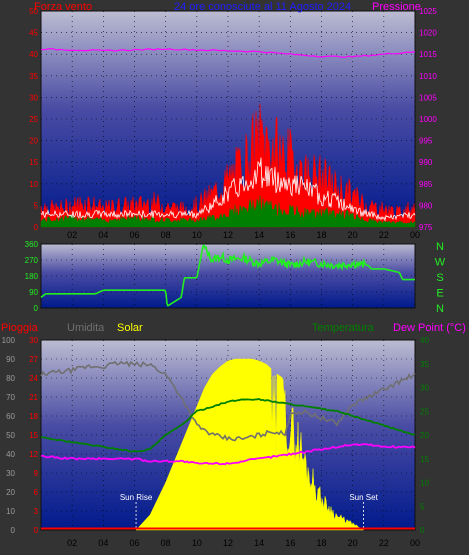 The height and width of the screenshot is (555, 469). What do you see at coordinates (33, 454) in the screenshot?
I see `rain-tick-label: 12` at bounding box center [33, 454].